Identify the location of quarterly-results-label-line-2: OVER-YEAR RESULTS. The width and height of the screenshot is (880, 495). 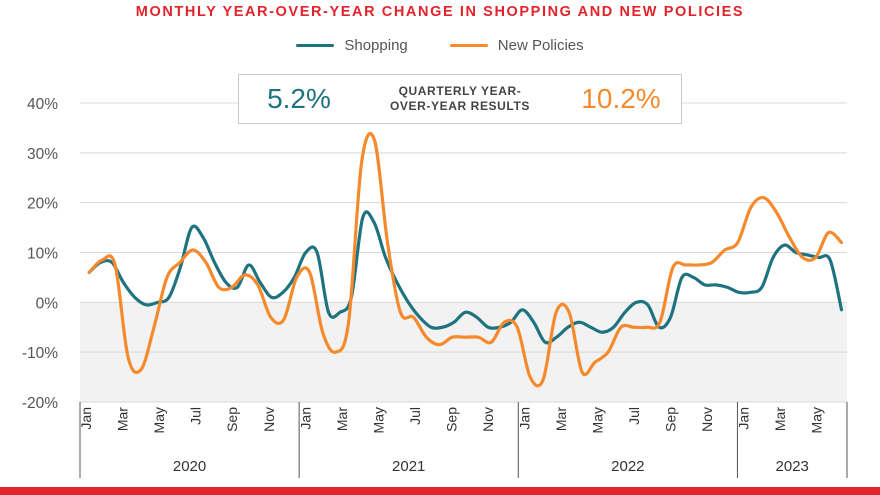
(460, 106).